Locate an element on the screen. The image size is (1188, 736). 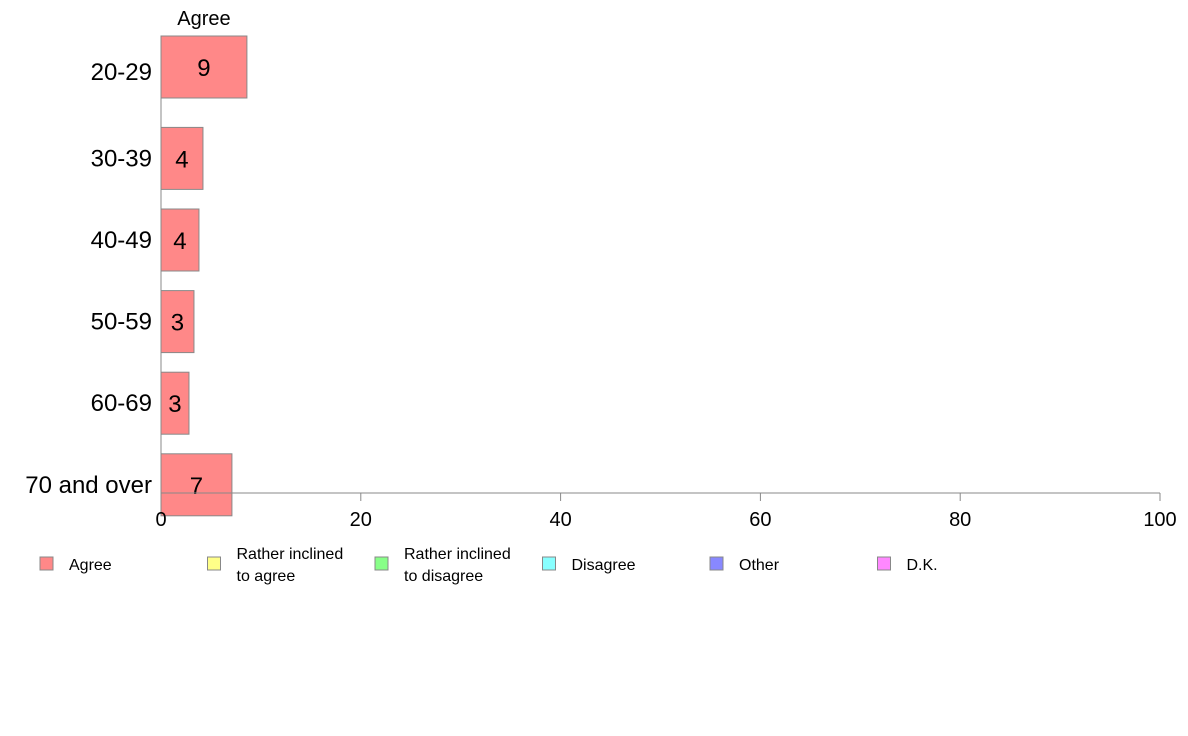
x-tick-label-60: 60 is located at coordinates (760, 520).